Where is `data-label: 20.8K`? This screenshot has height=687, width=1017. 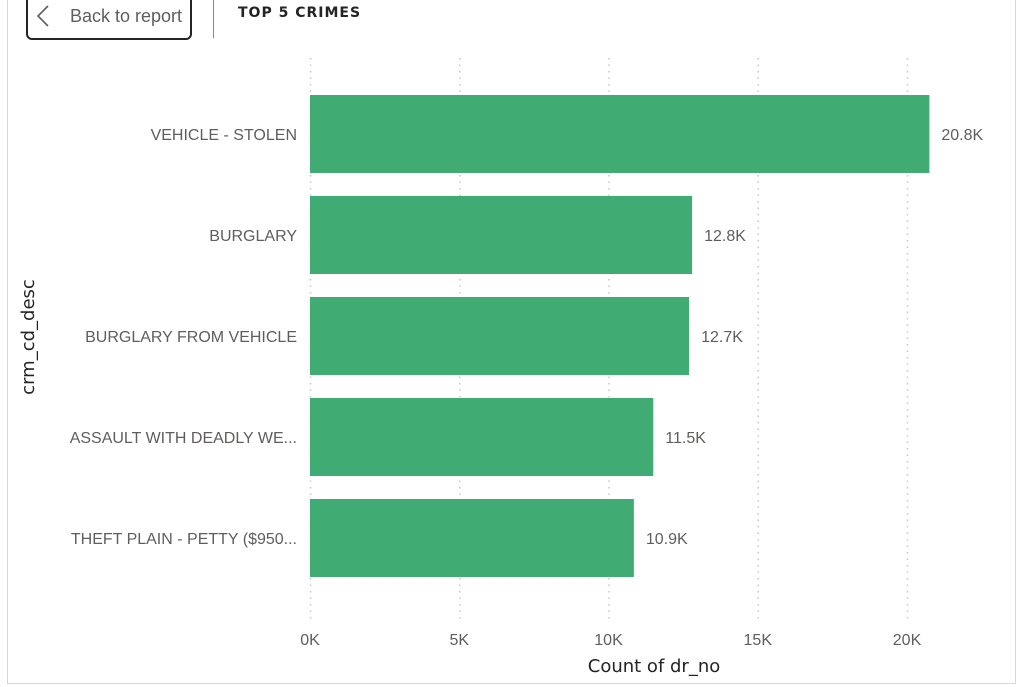
data-label: 20.8K is located at coordinates (962, 135).